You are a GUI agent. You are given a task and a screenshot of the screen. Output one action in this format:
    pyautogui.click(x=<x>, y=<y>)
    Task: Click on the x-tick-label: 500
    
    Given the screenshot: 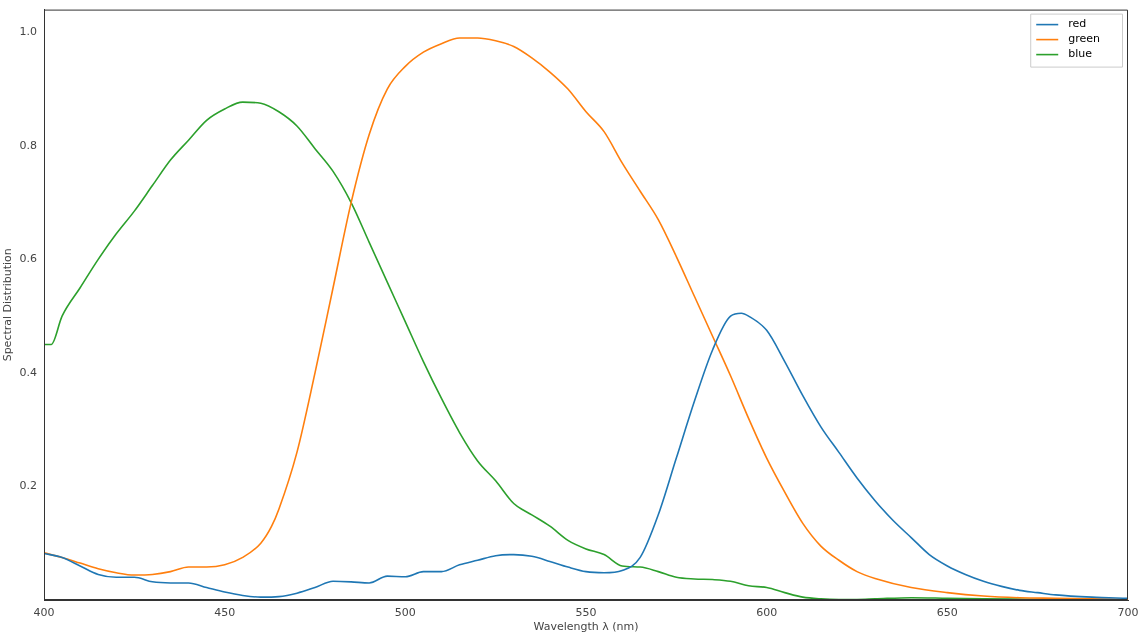 What is the action you would take?
    pyautogui.click(x=405, y=613)
    